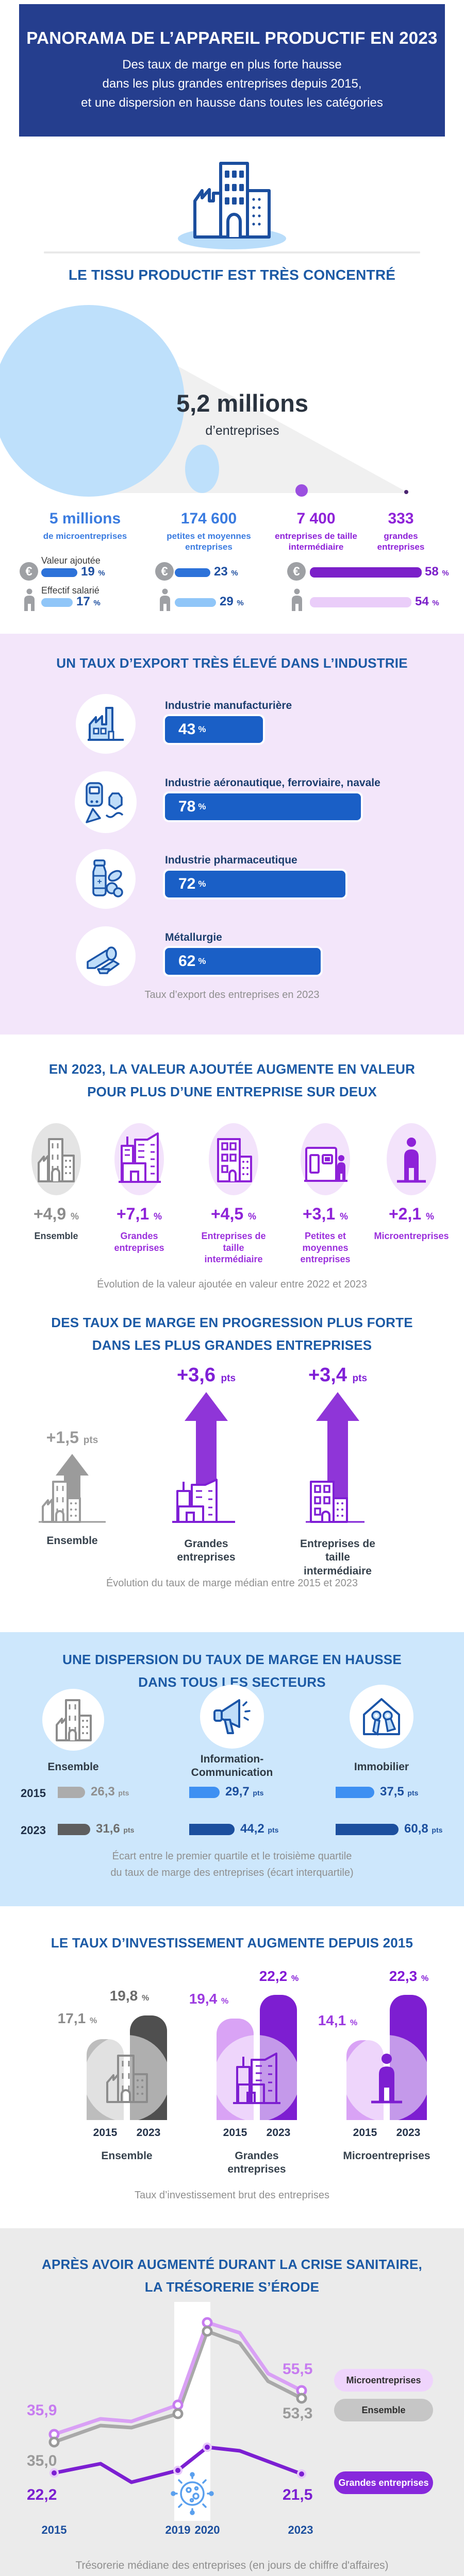 The width and height of the screenshot is (464, 2576). I want to click on city-purple-small-icon, so click(203, 1502).